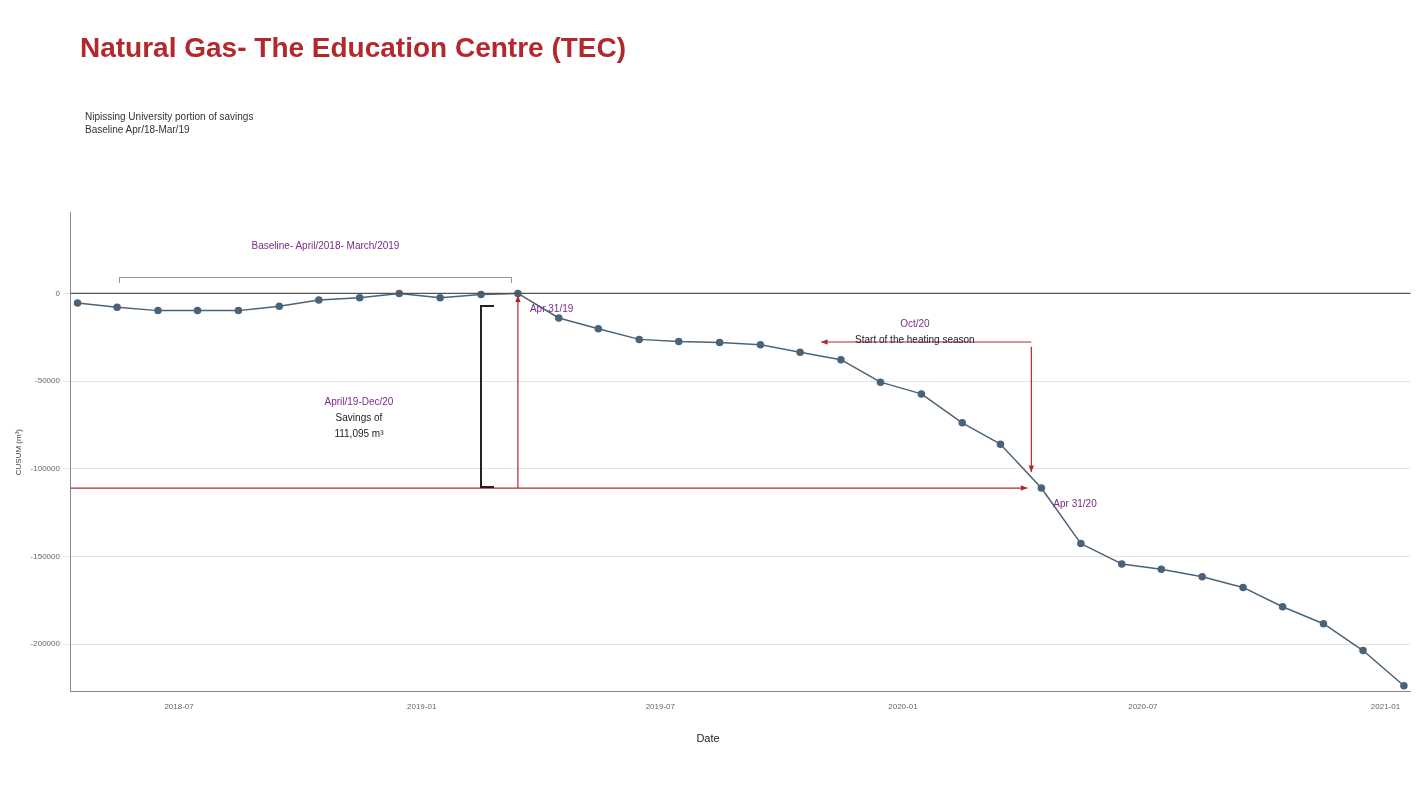 The width and height of the screenshot is (1416, 806). What do you see at coordinates (660, 707) in the screenshot?
I see `x-tick-label: 2019-07` at bounding box center [660, 707].